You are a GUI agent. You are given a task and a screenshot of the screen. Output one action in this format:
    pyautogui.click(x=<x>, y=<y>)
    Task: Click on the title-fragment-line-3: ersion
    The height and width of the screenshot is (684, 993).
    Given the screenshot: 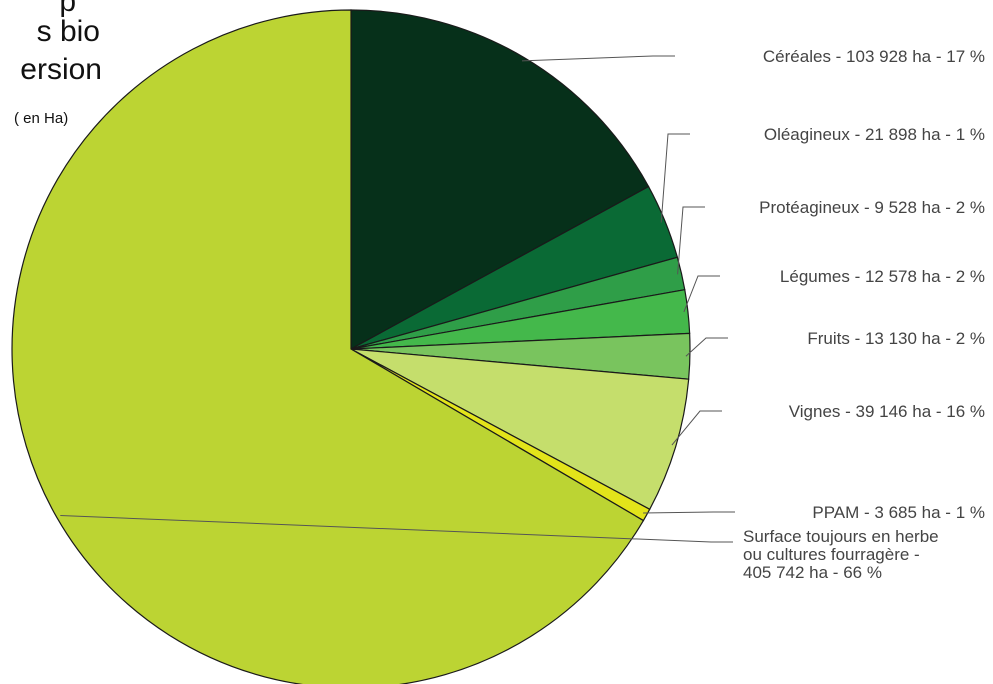 What is the action you would take?
    pyautogui.click(x=61, y=69)
    